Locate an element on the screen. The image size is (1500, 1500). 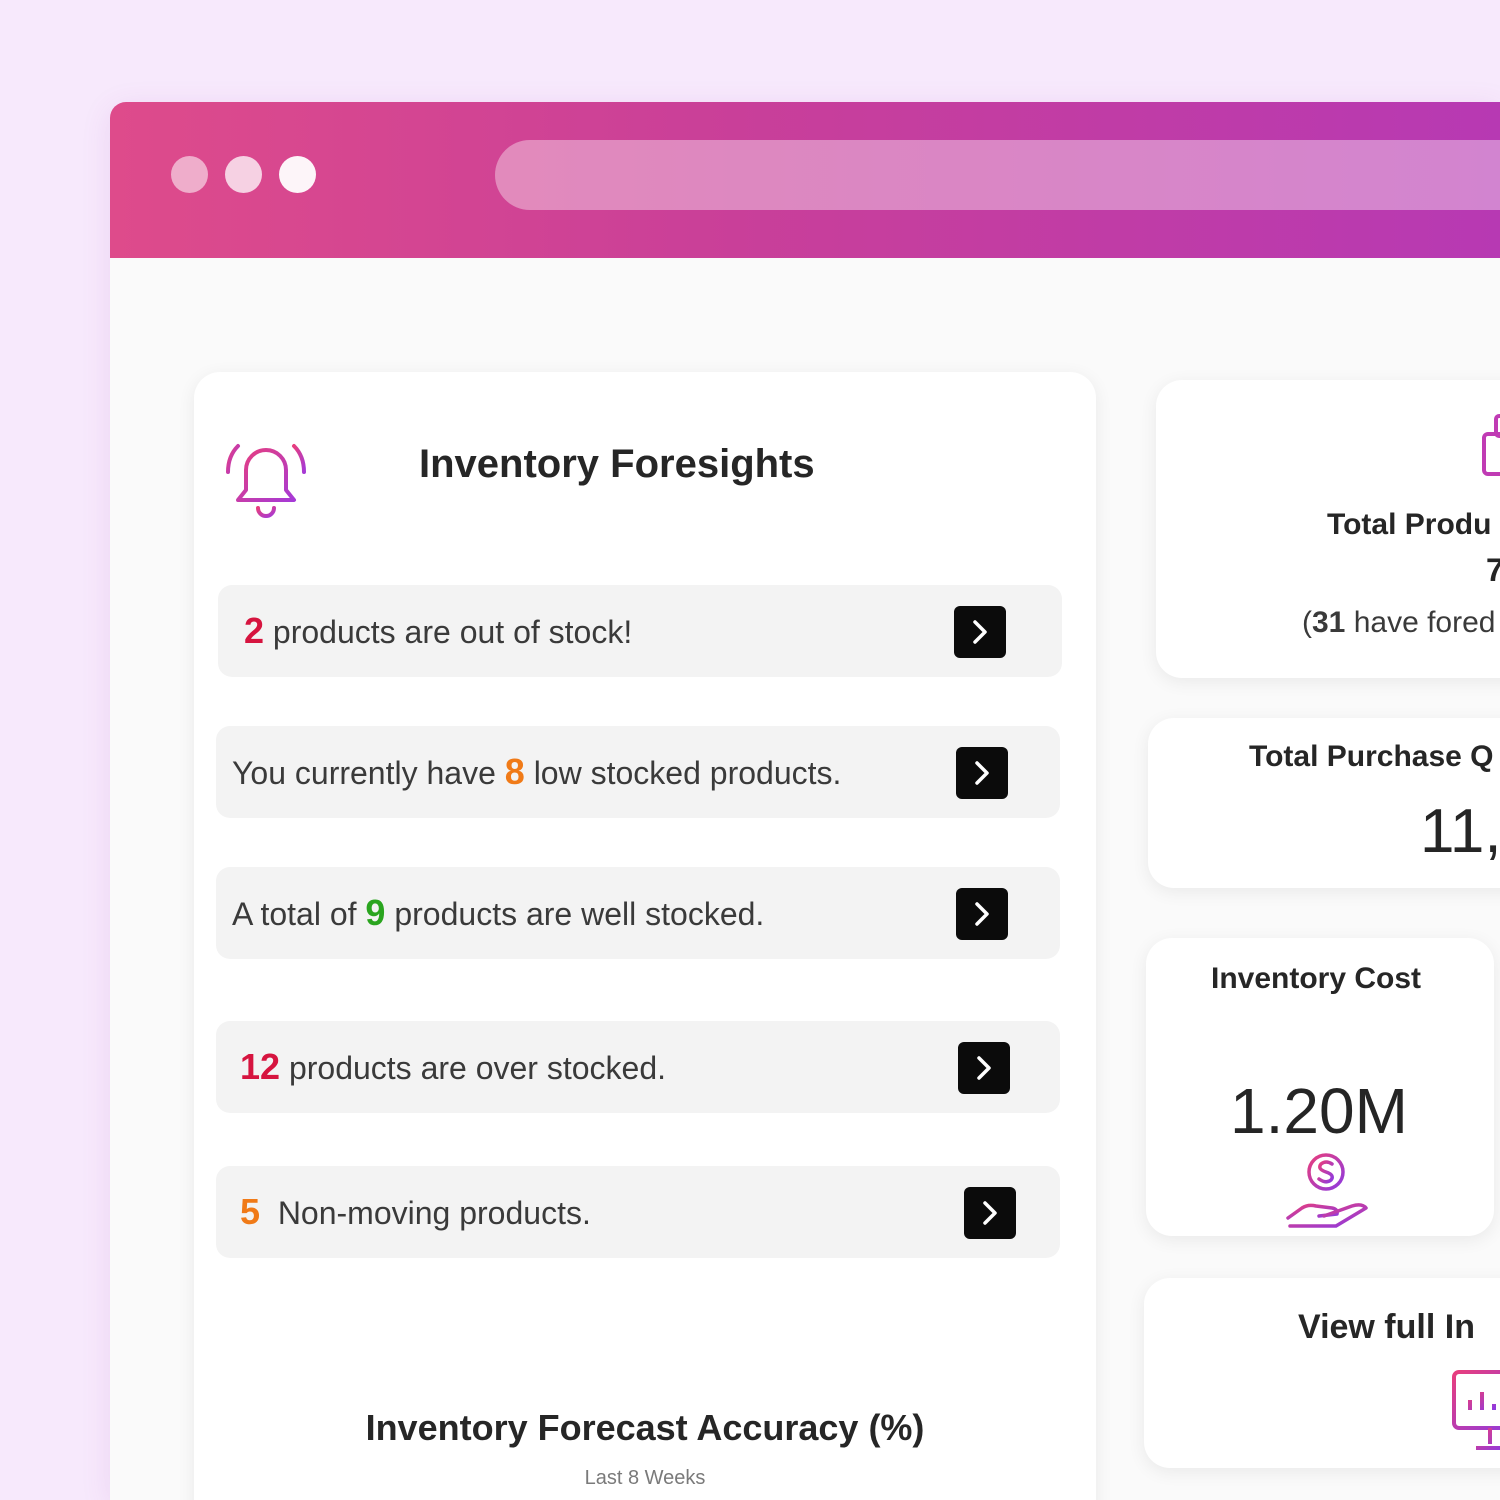
out-of-stock-count: 2 is located at coordinates (254, 630).